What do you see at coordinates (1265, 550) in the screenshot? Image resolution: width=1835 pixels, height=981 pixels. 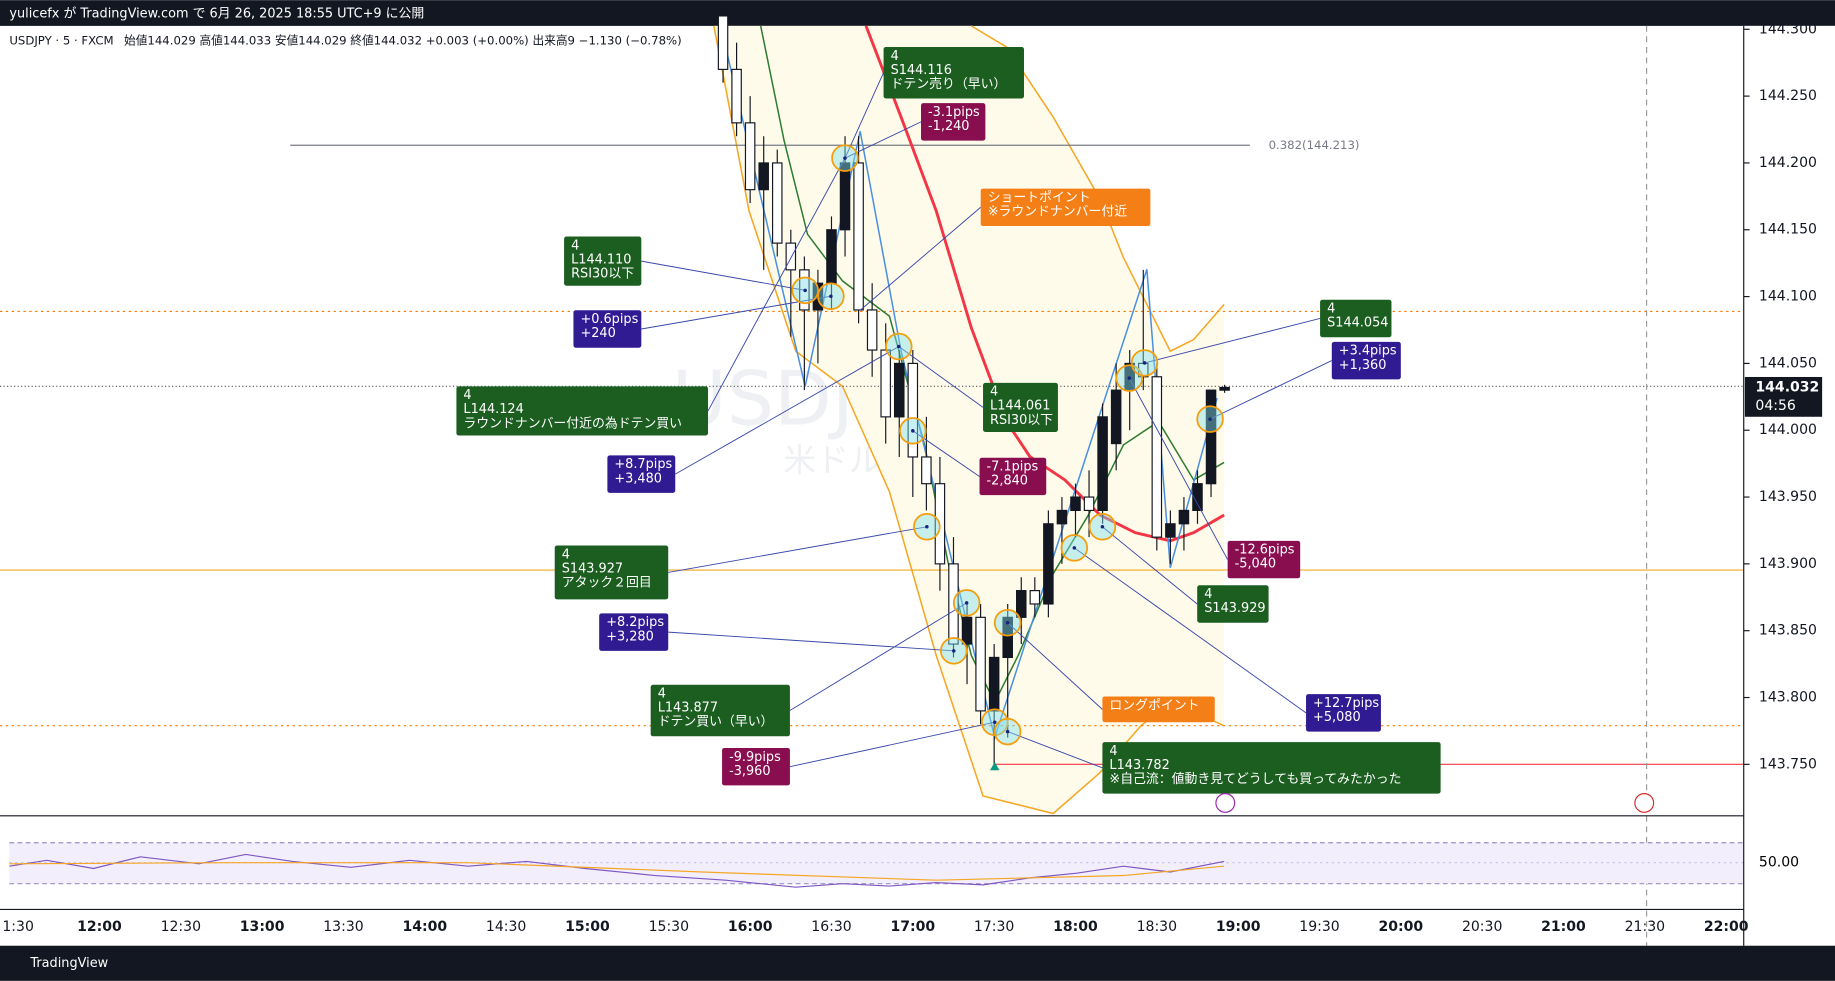 I see `annotation-text: -12.6pips` at bounding box center [1265, 550].